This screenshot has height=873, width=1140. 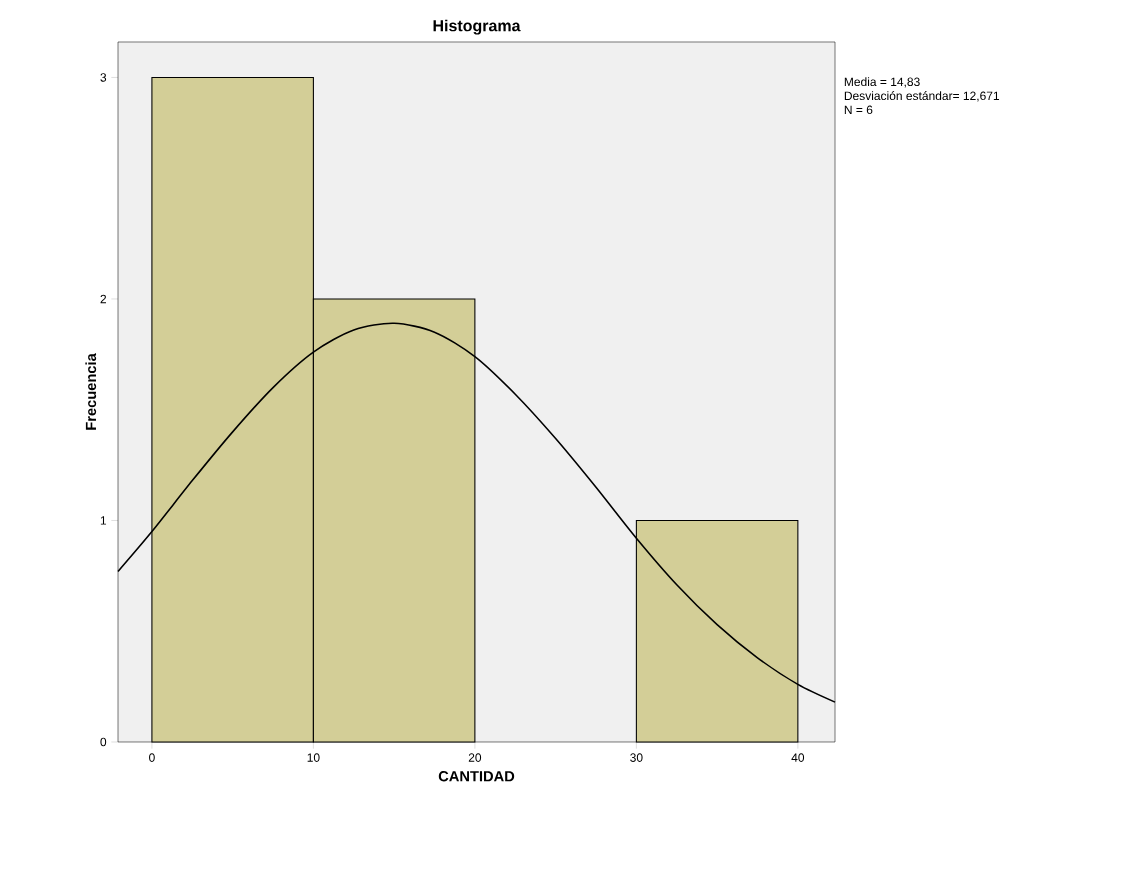 I want to click on x-axis-title: CANTIDAD, so click(x=476, y=776).